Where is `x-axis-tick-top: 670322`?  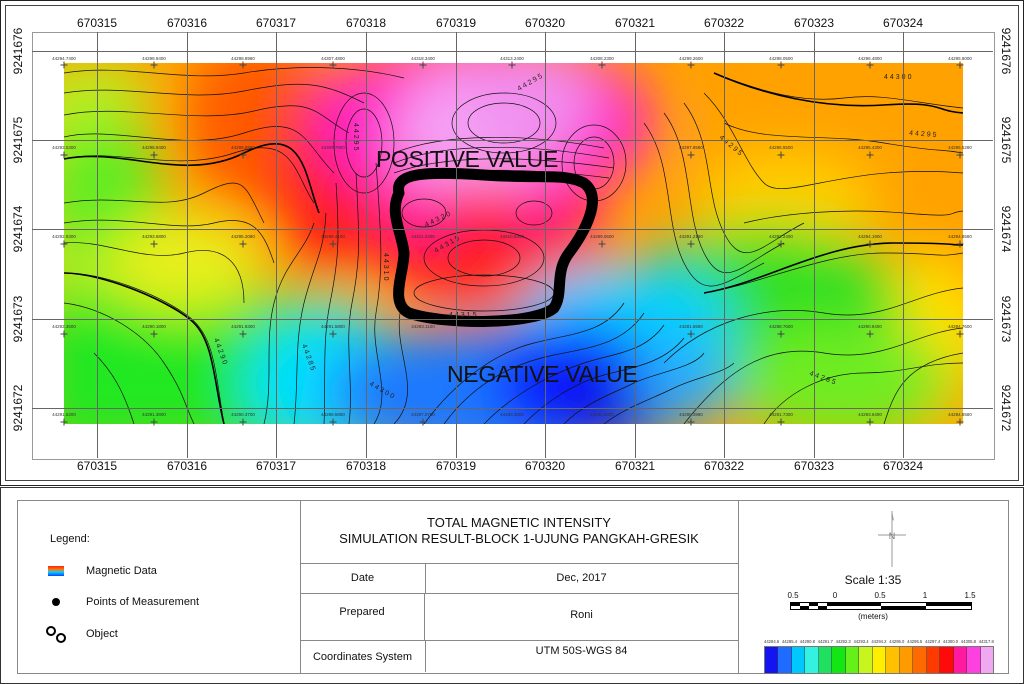 x-axis-tick-top: 670322 is located at coordinates (724, 23).